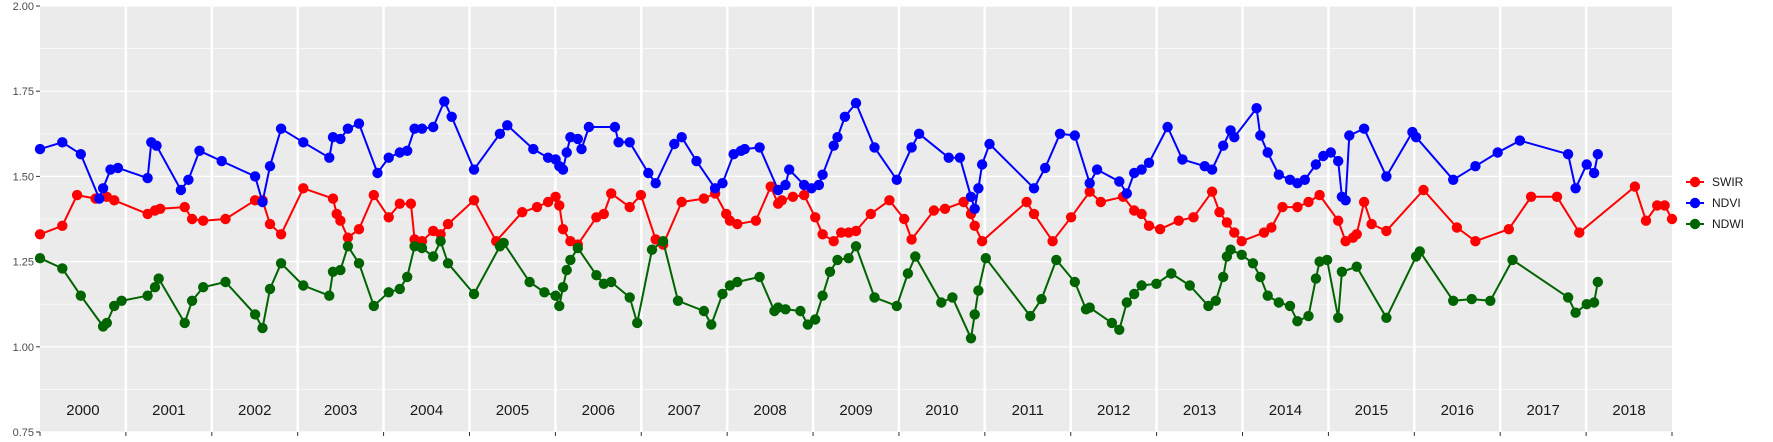  What do you see at coordinates (1695, 182) in the screenshot?
I see `legend-key-point-swir` at bounding box center [1695, 182].